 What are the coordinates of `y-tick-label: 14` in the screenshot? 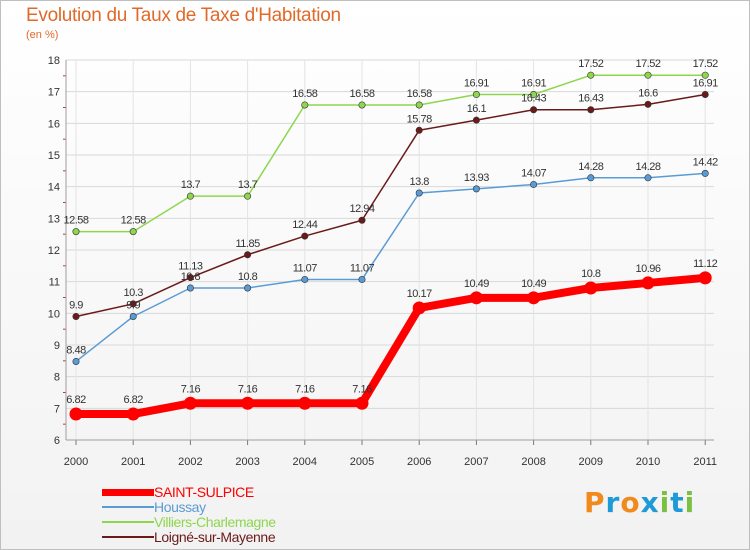 It's located at (54, 188).